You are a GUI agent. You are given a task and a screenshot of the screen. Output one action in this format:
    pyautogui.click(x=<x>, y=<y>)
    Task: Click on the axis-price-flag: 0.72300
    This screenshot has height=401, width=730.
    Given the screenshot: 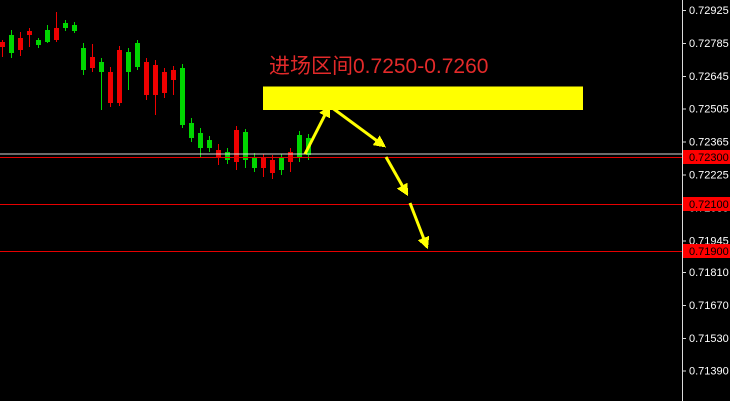 What is the action you would take?
    pyautogui.click(x=706, y=156)
    